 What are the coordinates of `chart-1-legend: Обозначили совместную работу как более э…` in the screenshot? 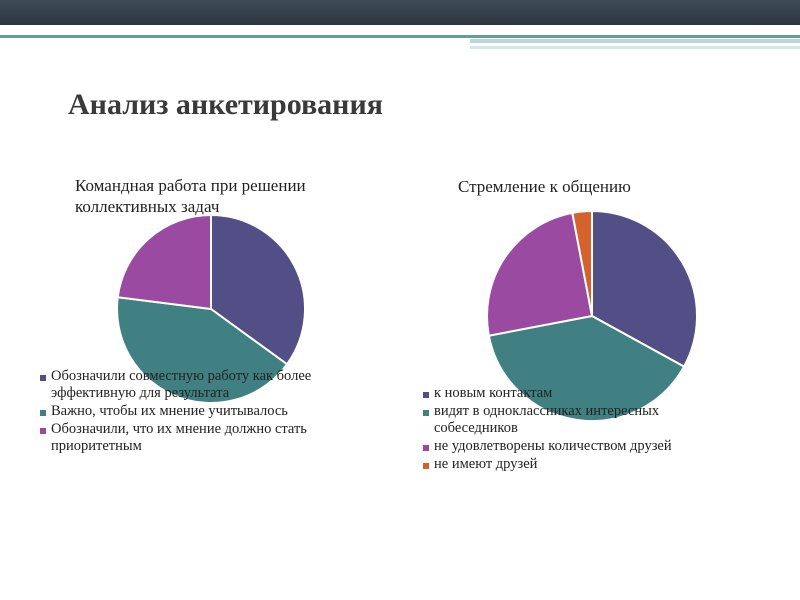 It's located at (212, 412).